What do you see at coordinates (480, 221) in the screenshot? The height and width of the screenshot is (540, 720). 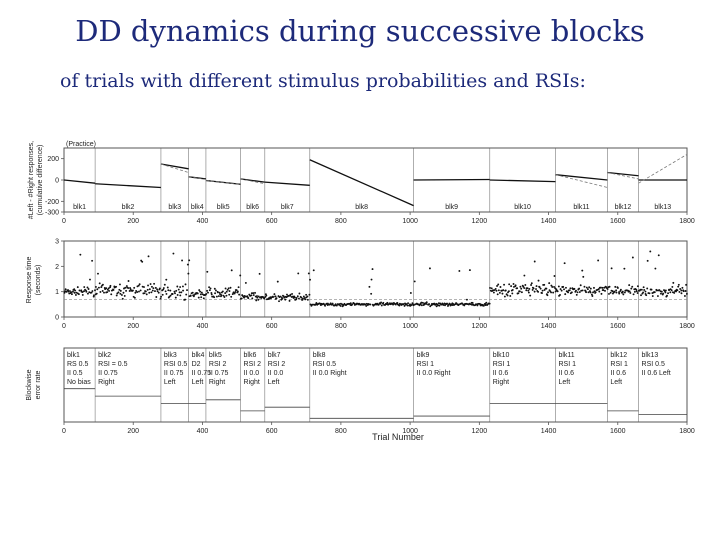 I see `x-tick-label: 1200` at bounding box center [480, 221].